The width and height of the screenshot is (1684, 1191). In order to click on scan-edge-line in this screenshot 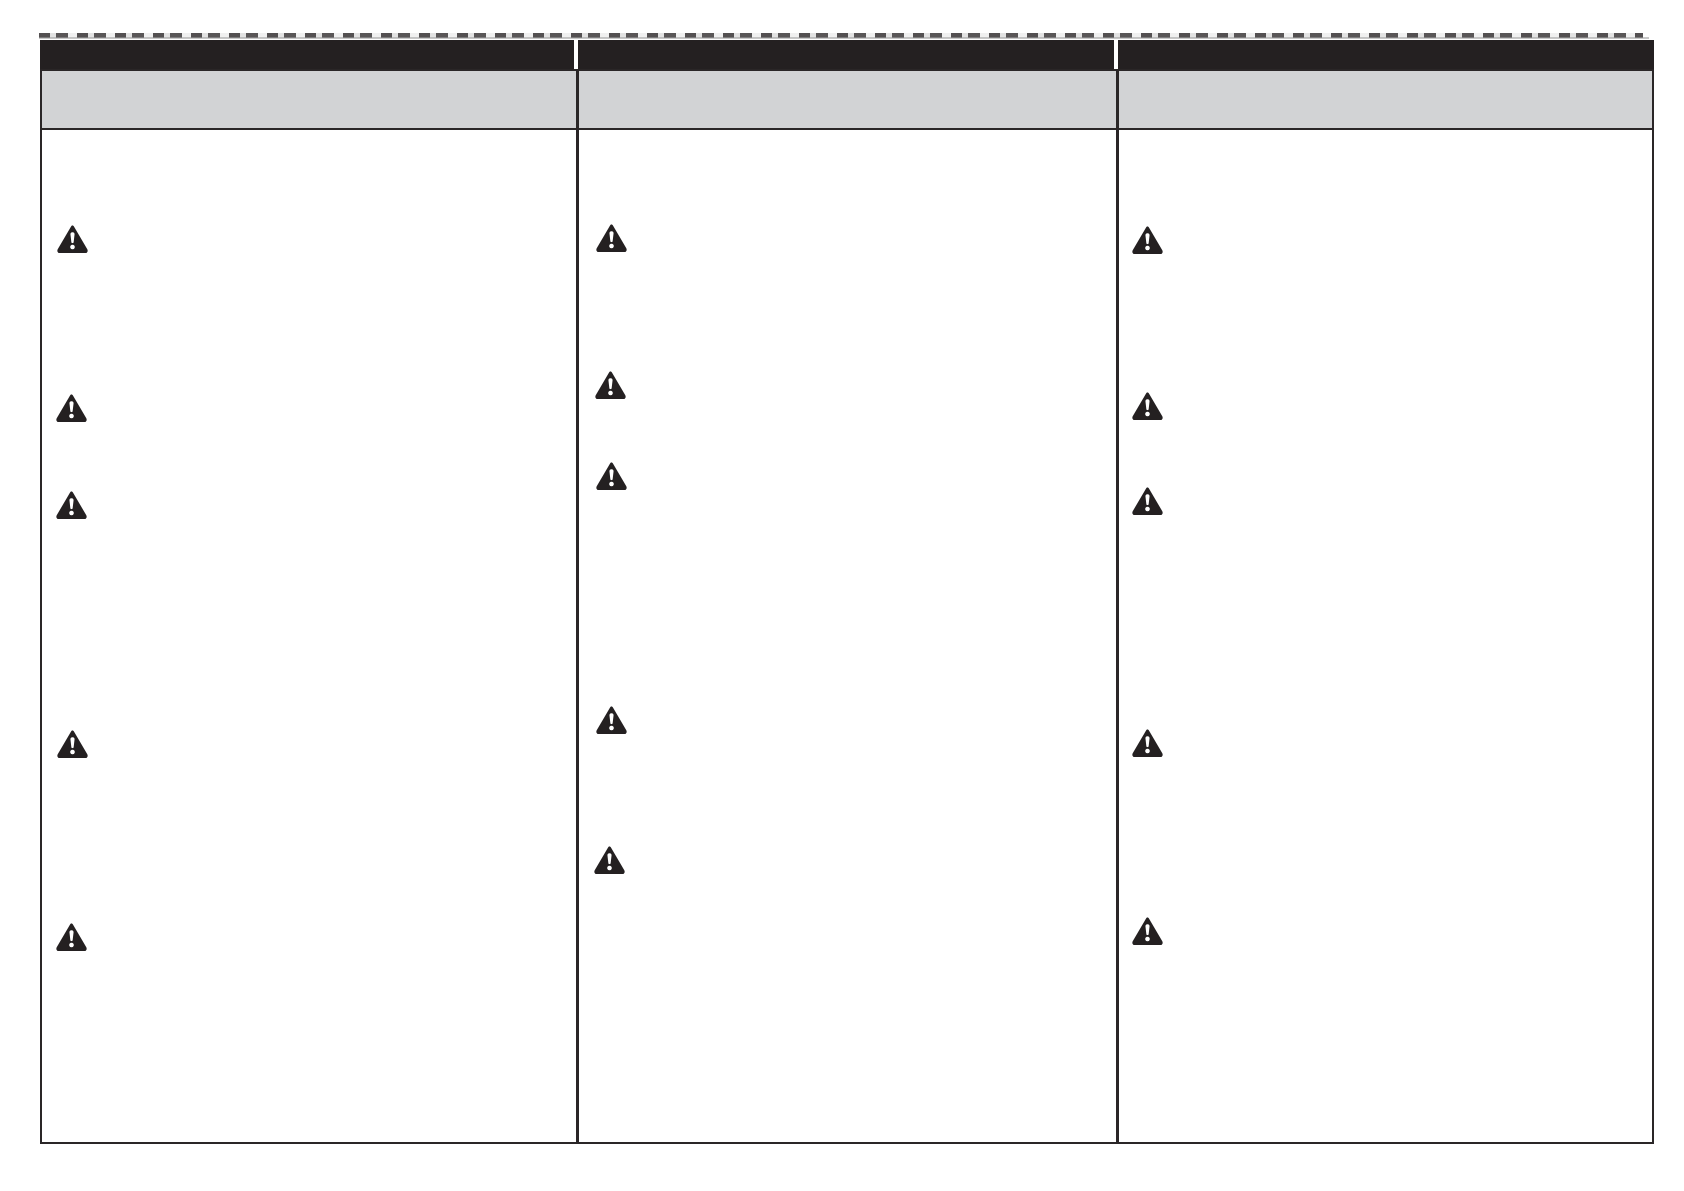, I will do `click(844, 38)`.